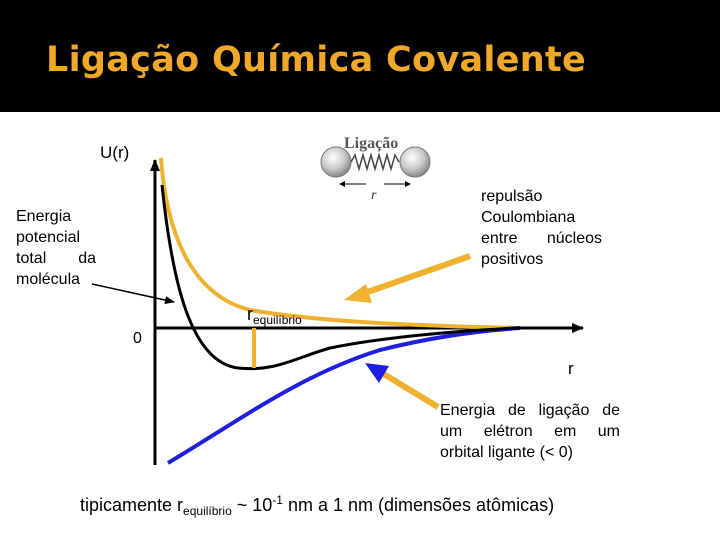  What do you see at coordinates (250, 314) in the screenshot?
I see `equilibrium-r: r` at bounding box center [250, 314].